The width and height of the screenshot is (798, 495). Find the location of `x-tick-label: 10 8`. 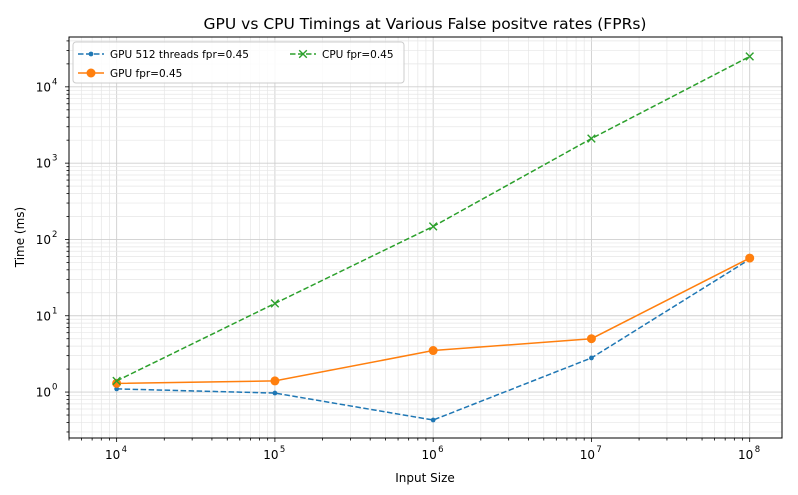

x-tick-label: 10 8 is located at coordinates (749, 453).